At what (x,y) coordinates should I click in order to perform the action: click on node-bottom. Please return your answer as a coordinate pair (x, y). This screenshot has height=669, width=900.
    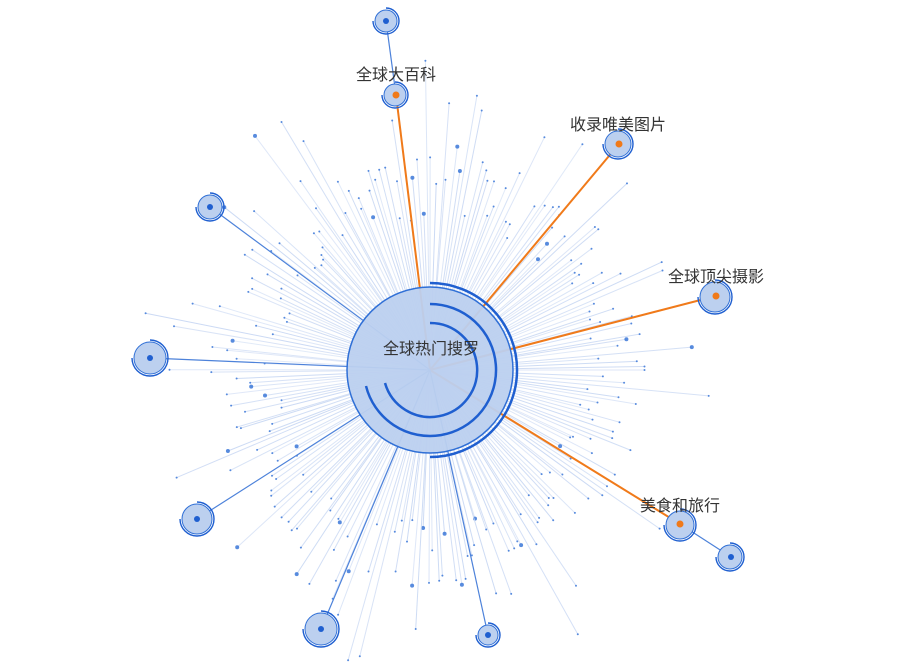
    Looking at the image, I should click on (488, 635).